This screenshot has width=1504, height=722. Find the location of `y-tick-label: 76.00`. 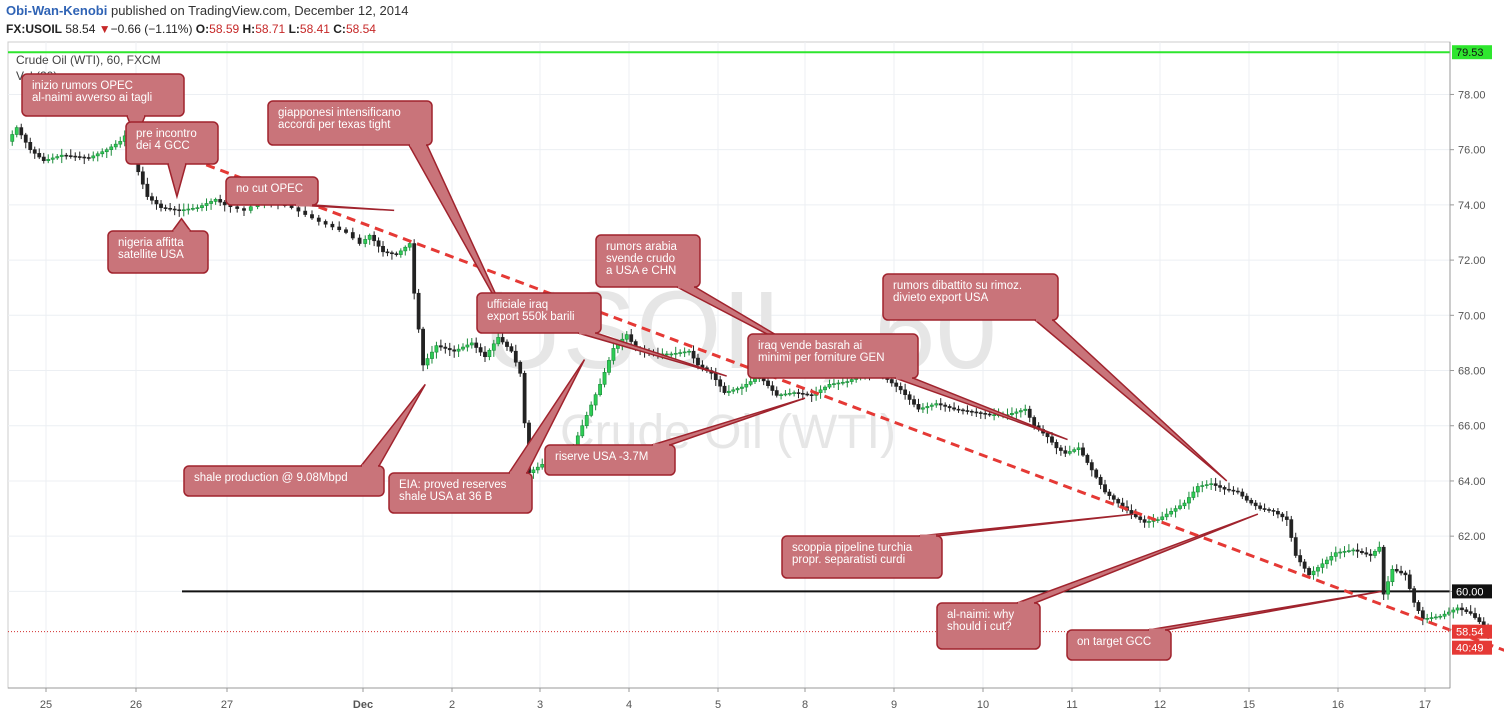

y-tick-label: 76.00 is located at coordinates (1472, 151).